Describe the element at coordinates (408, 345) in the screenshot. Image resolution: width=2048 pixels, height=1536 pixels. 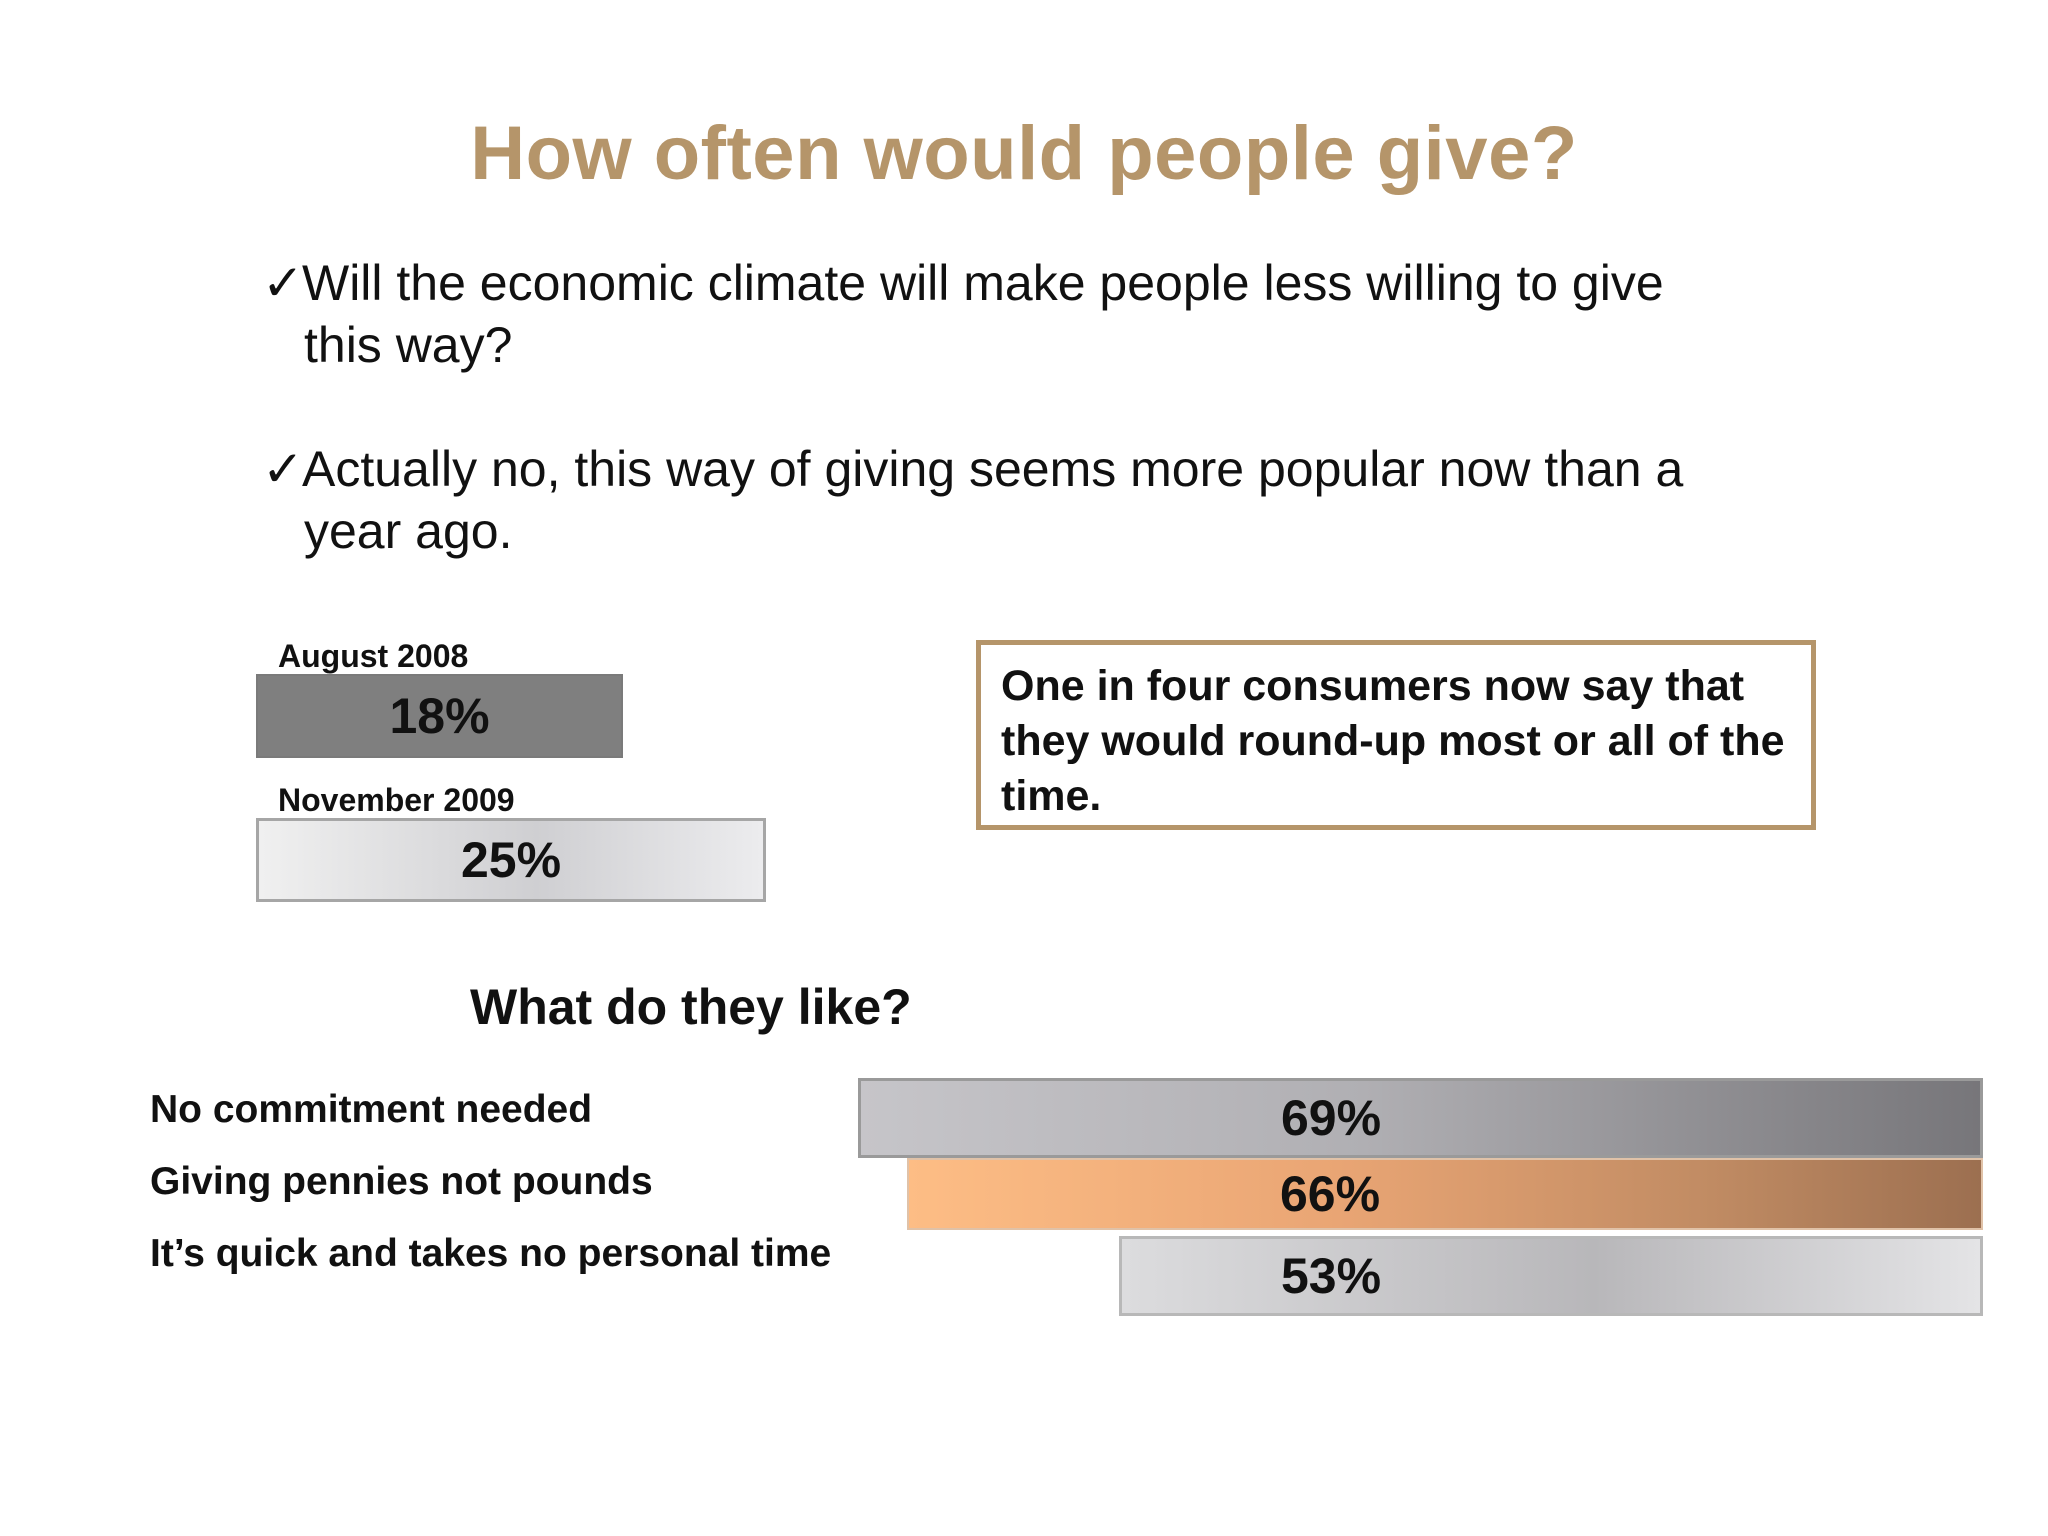
I see `bullet-1-line-2: this way?` at that location.